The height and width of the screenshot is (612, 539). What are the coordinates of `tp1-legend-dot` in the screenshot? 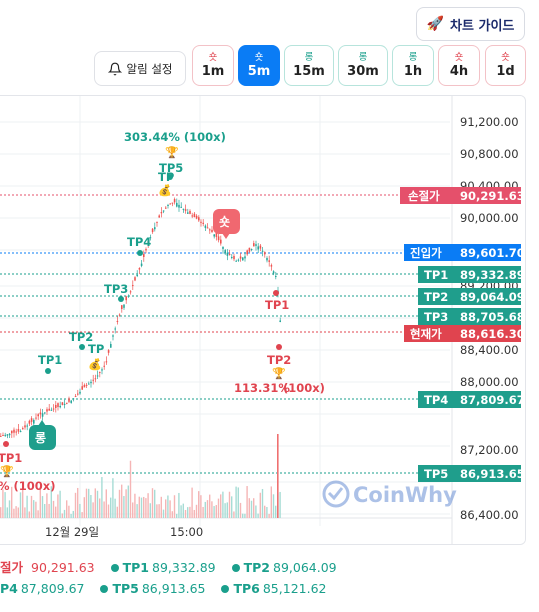 It's located at (114, 568).